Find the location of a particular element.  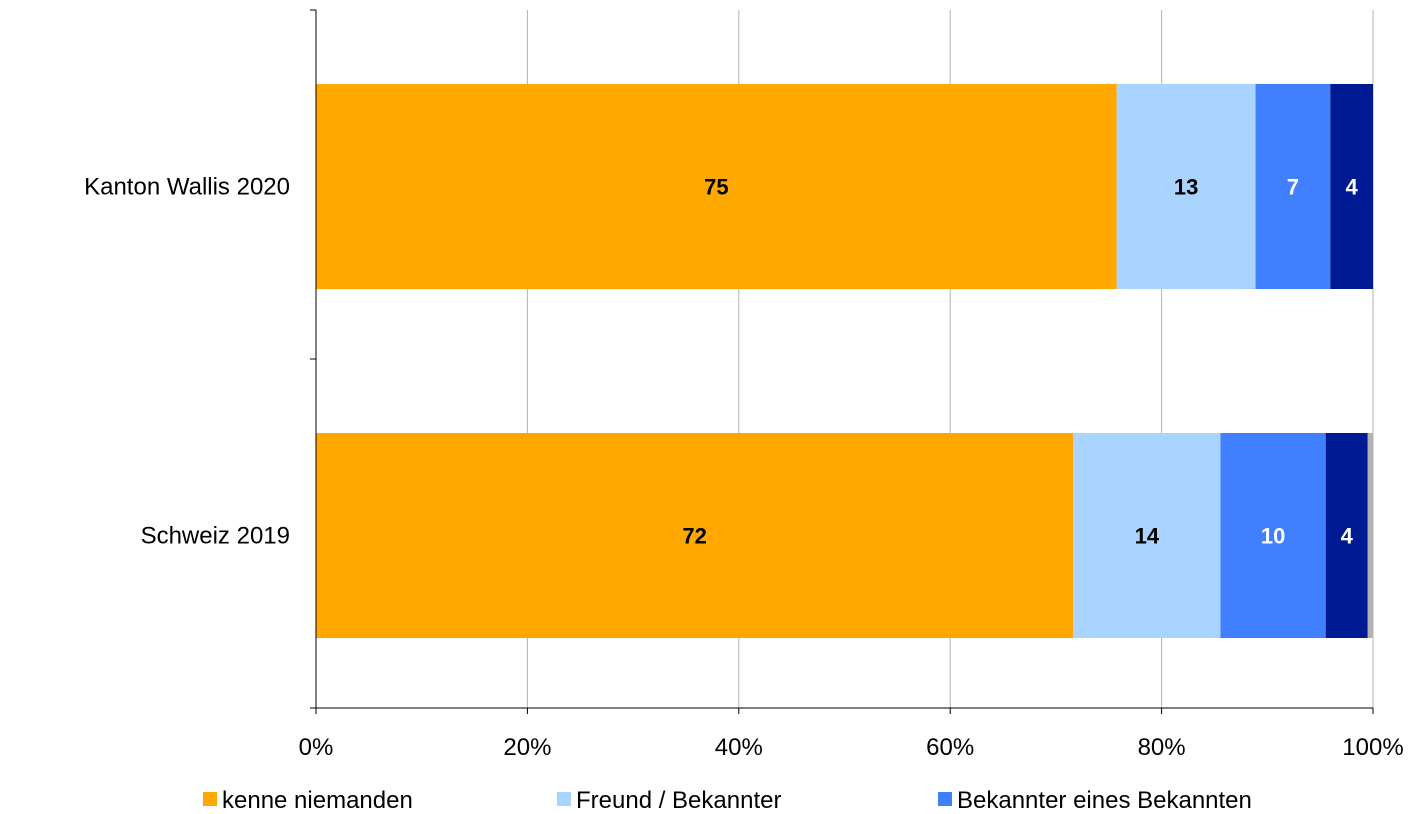

data-label: 72 is located at coordinates (694, 536).